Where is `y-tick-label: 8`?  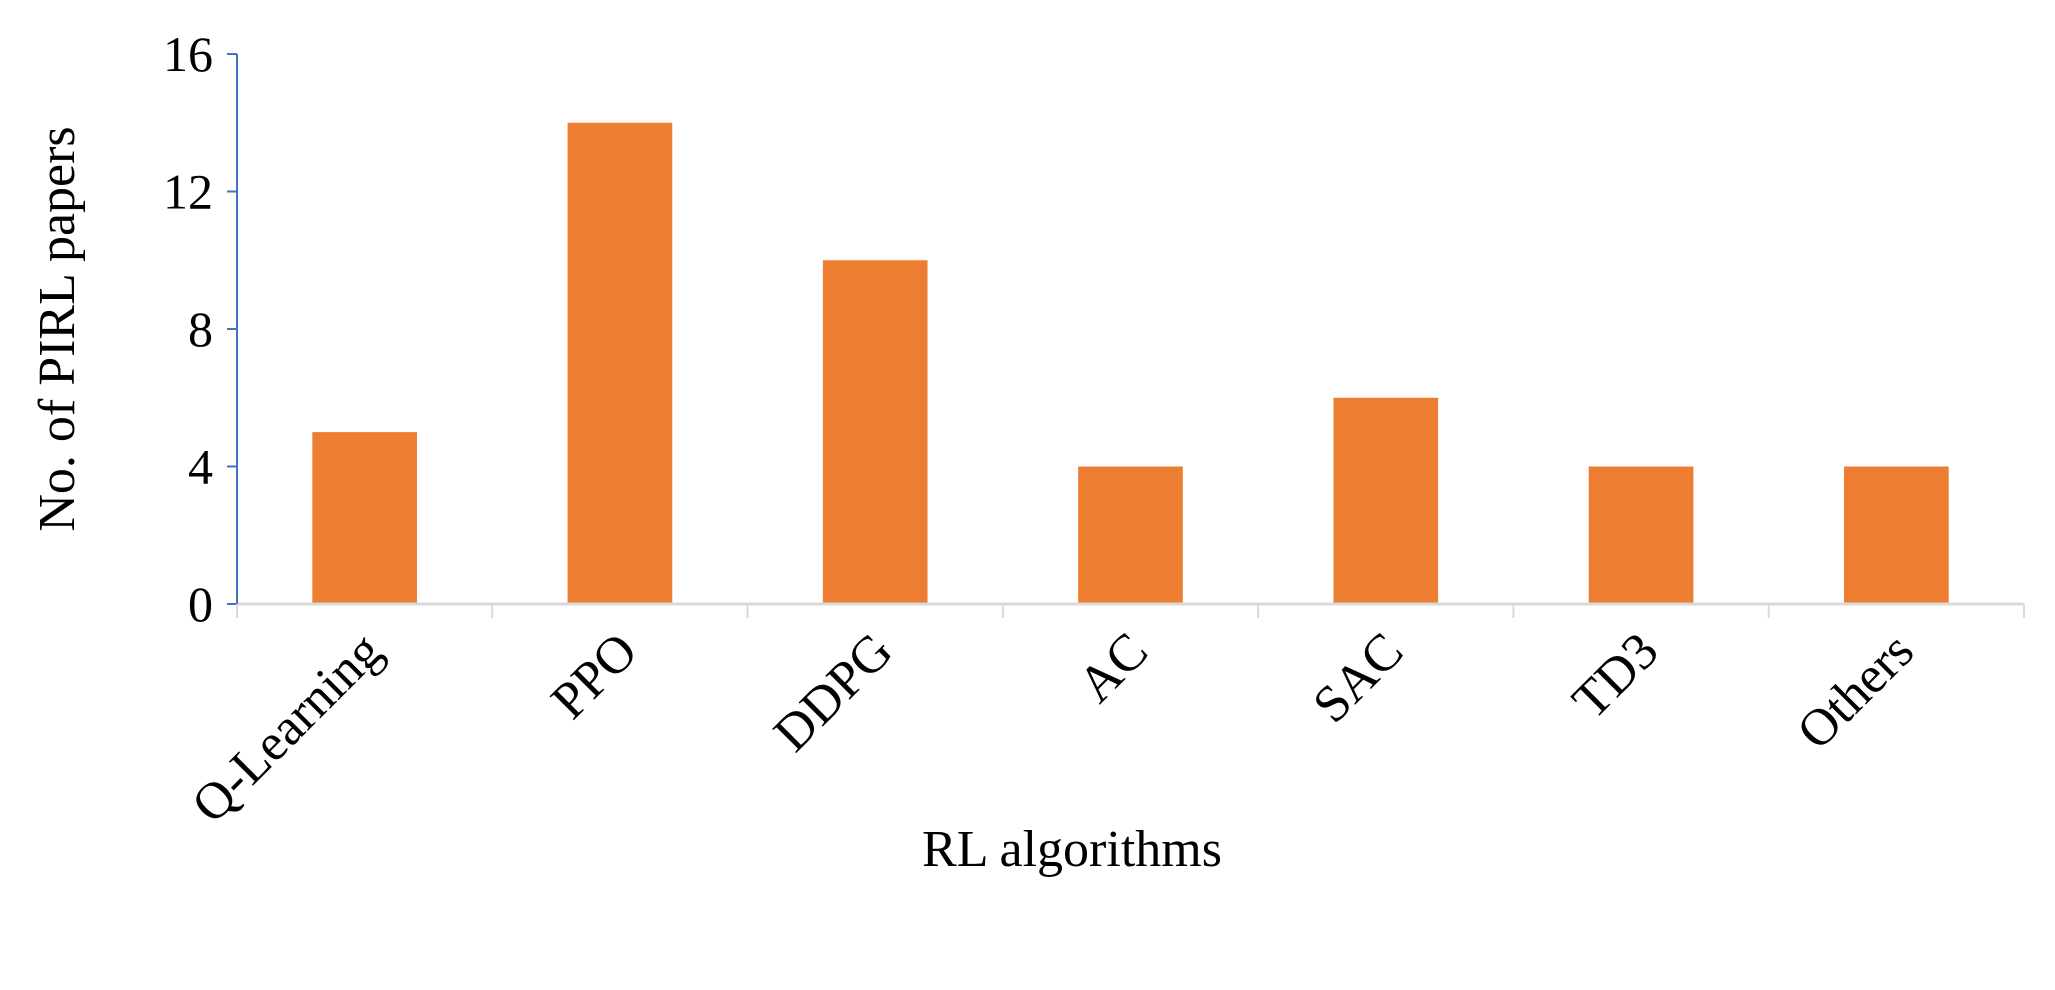
y-tick-label: 8 is located at coordinates (200, 329).